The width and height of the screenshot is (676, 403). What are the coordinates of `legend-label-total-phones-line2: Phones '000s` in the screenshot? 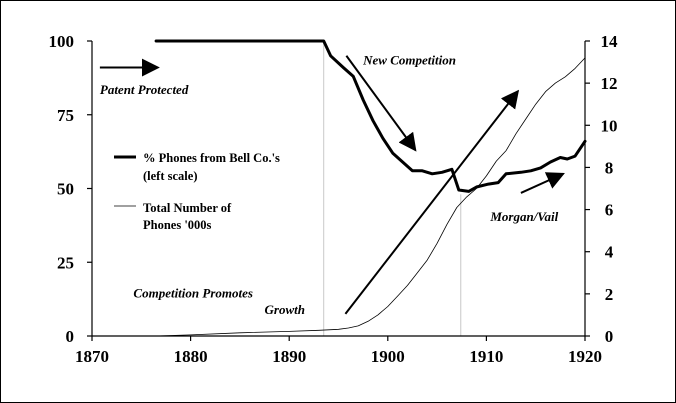 It's located at (177, 225).